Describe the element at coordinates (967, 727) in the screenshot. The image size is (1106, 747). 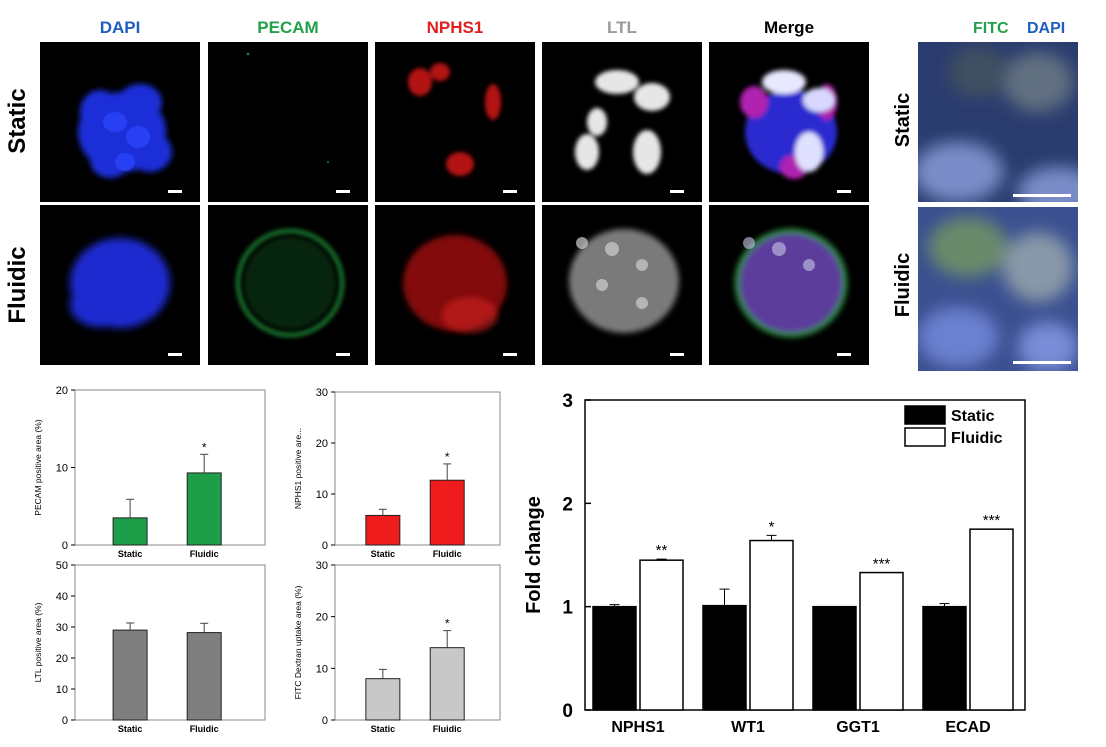
I see `x-tick-label-ecad: ECAD` at that location.